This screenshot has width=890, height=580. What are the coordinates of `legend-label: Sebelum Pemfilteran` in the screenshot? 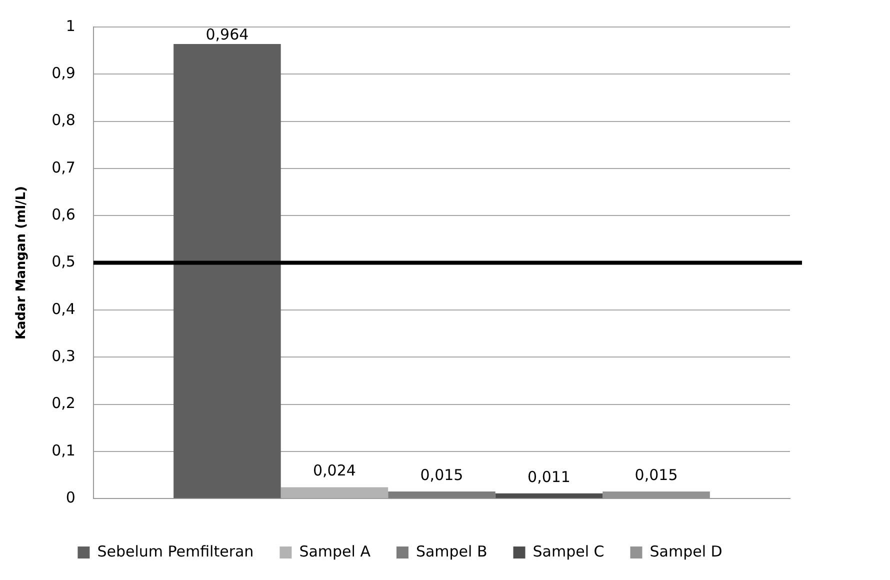 It's located at (175, 551).